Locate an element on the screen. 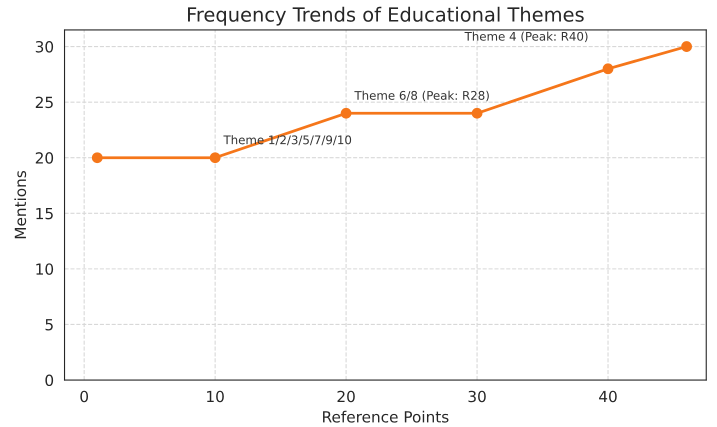 Image resolution: width=717 pixels, height=427 pixels. x-axis-title: Reference Points is located at coordinates (385, 416).